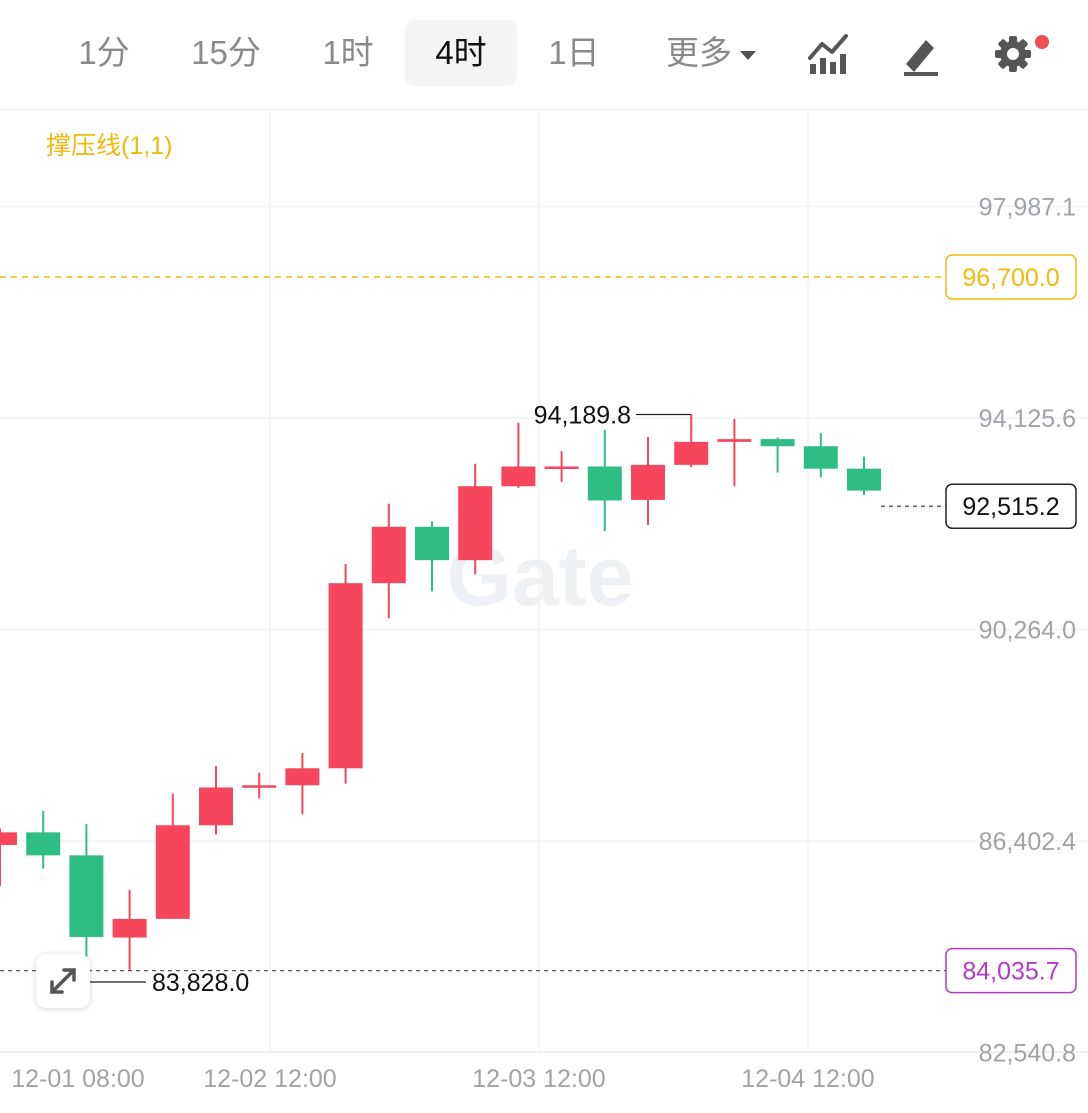  I want to click on resistance-price-tag, so click(1011, 277).